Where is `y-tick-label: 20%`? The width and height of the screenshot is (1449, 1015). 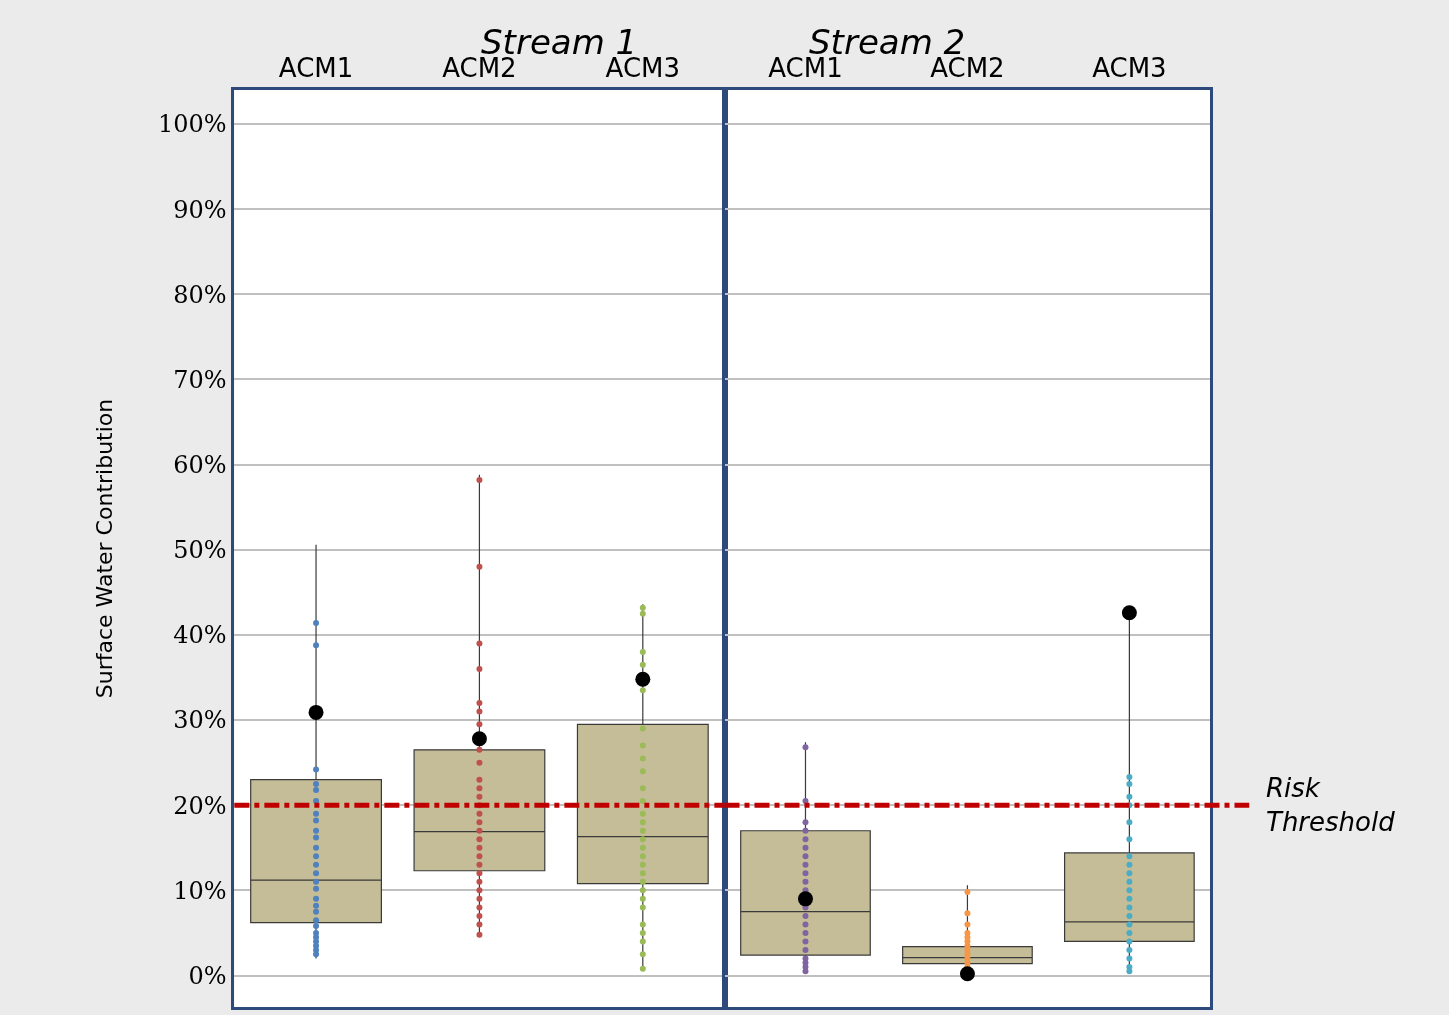
y-tick-label: 20% is located at coordinates (200, 805).